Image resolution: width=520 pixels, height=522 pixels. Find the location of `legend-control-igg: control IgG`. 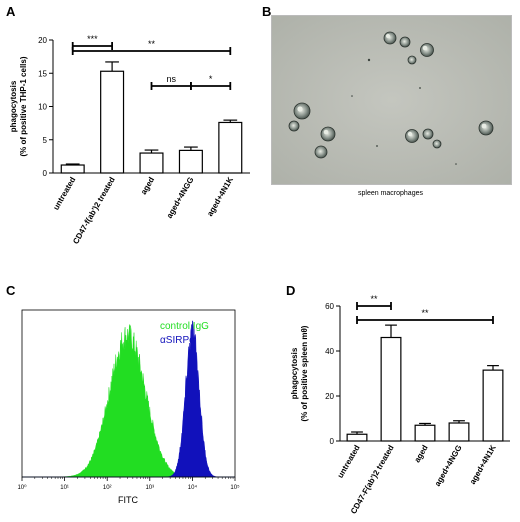

legend-control-igg: control IgG is located at coordinates (184, 326).